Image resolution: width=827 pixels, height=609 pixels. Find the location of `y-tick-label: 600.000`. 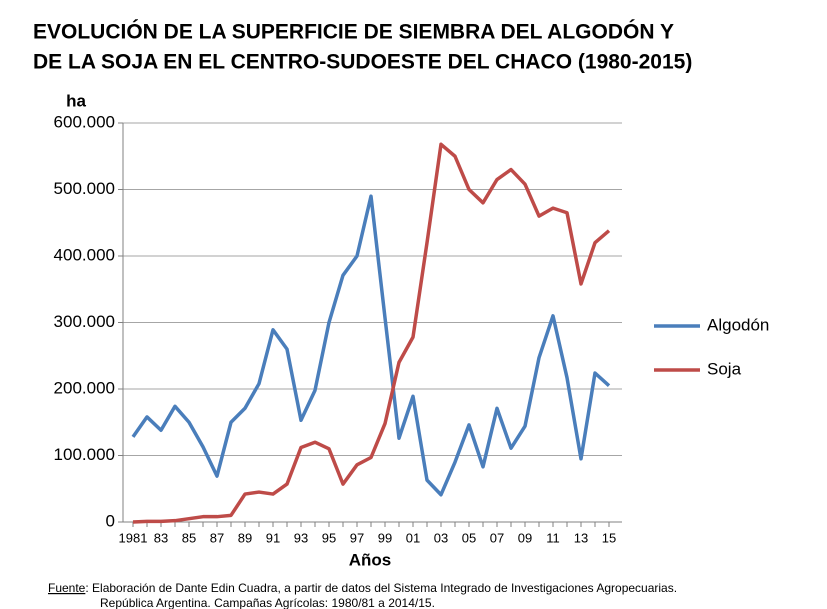

y-tick-label: 600.000 is located at coordinates (84, 121).